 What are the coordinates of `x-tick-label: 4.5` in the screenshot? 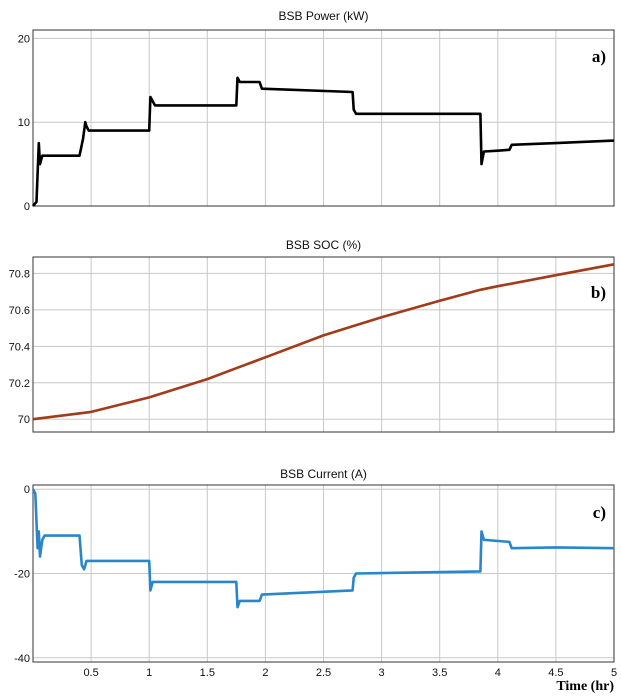 It's located at (555, 673).